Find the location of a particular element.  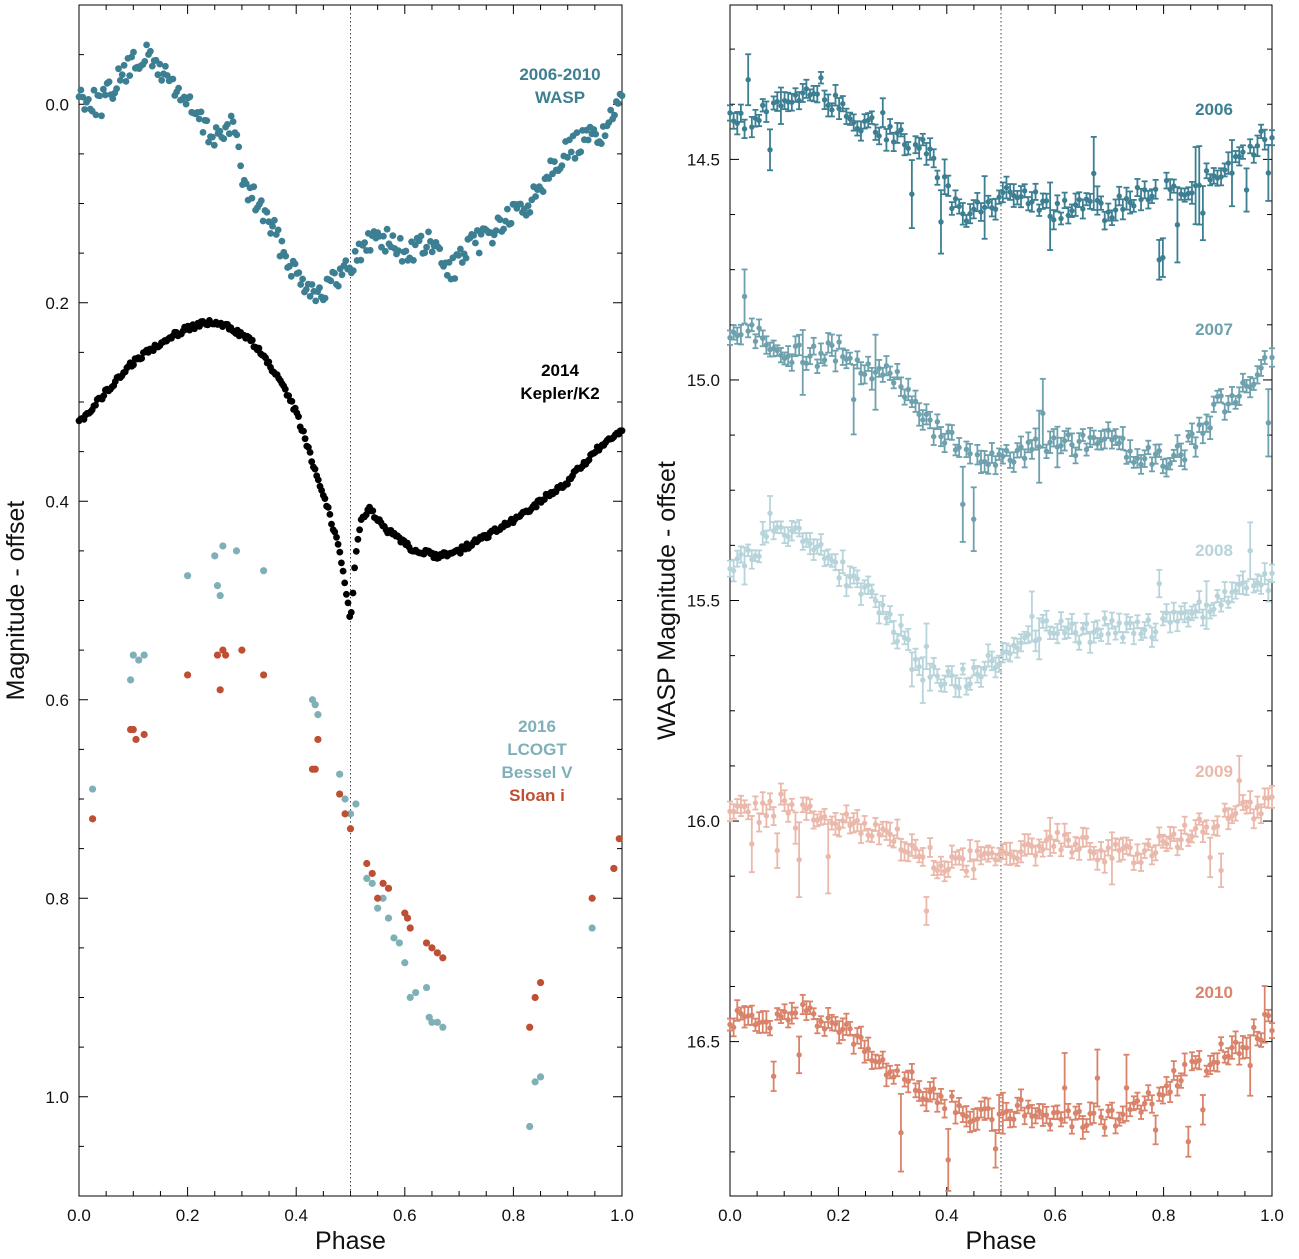

kepler-series is located at coordinates (350, 468).